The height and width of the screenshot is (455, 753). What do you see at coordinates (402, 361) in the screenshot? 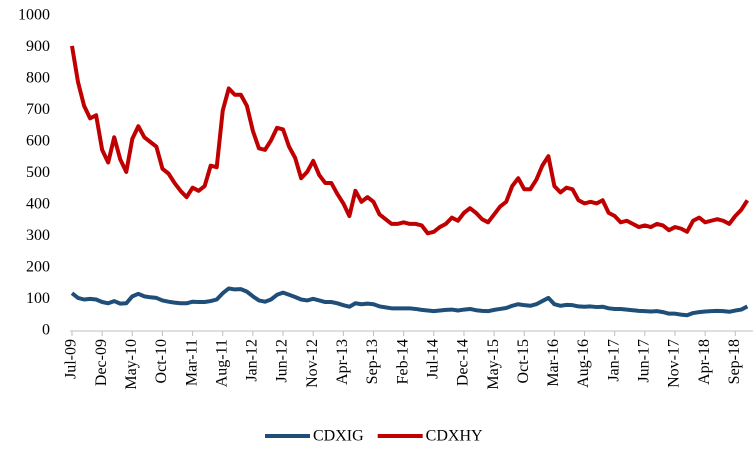
I see `x-tick-label: Feb-14` at bounding box center [402, 361].